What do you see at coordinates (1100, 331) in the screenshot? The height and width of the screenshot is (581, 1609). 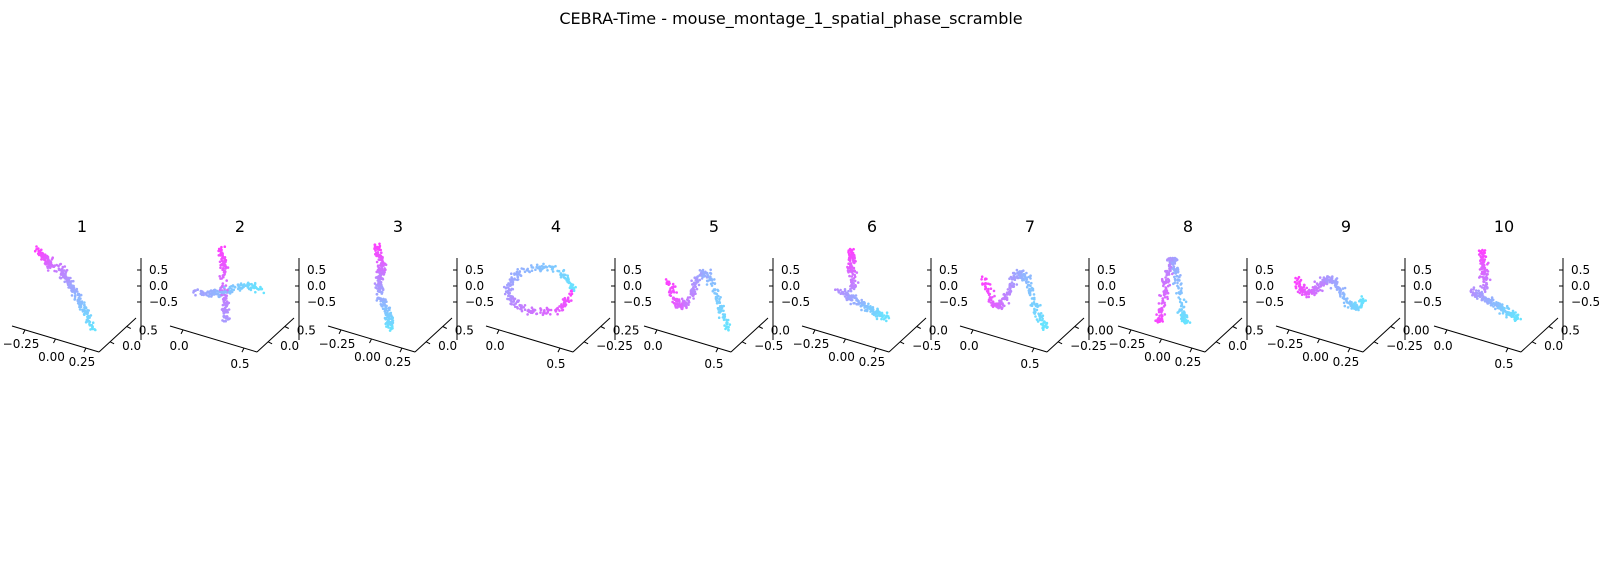 I see `y-tick-label: 0.00` at bounding box center [1100, 331].